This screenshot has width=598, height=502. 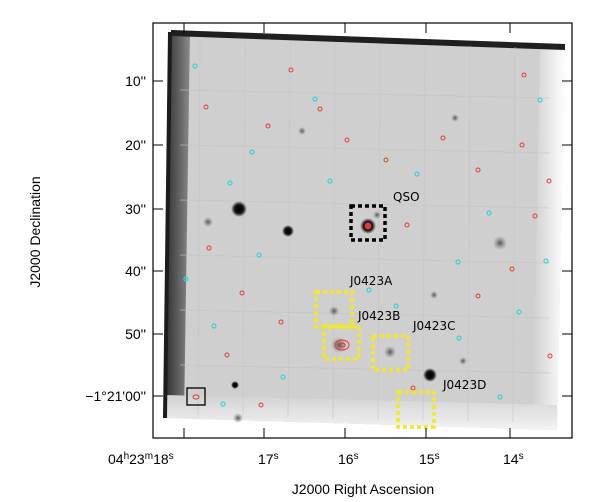 I want to click on y-tick-label: −1°21'00'', so click(x=115, y=396).